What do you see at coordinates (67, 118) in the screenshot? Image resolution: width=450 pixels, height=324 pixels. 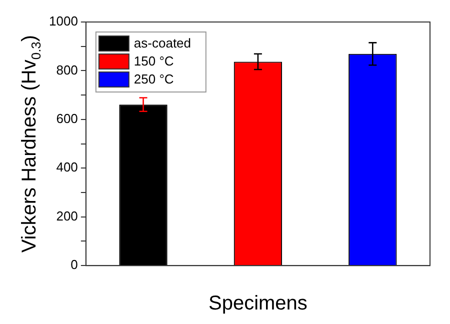 I see `y-tick-label: 600` at bounding box center [67, 118].